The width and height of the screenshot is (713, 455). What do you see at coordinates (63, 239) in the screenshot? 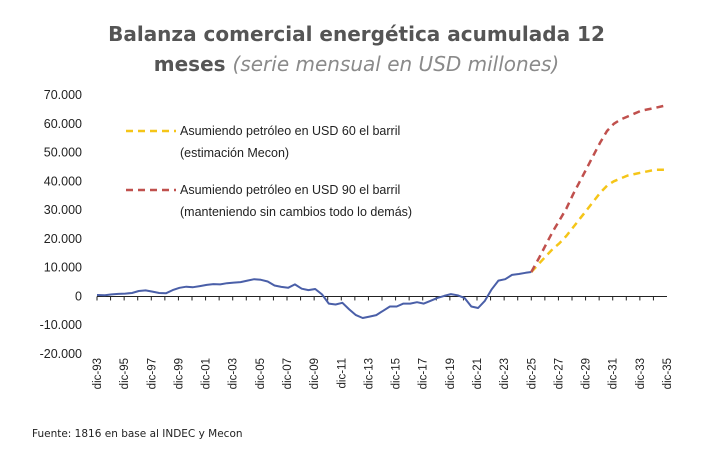
I see `y-tick-label: 20.000` at bounding box center [63, 239].